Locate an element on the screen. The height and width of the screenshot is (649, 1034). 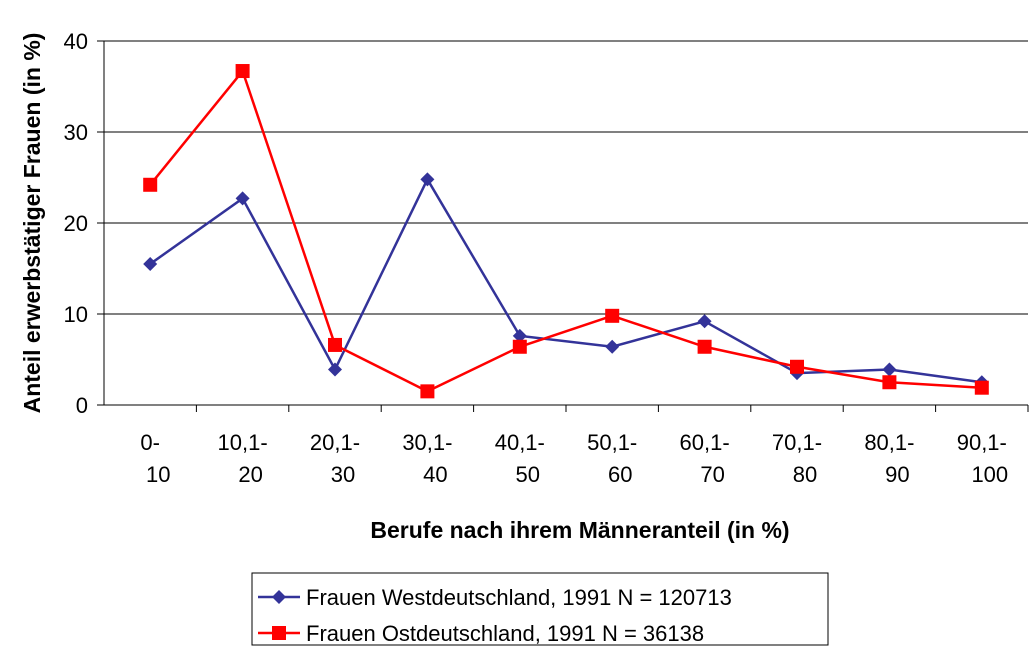
x-axis-label: Berufe nach ihrem Männeranteil (in %) is located at coordinates (579, 530).